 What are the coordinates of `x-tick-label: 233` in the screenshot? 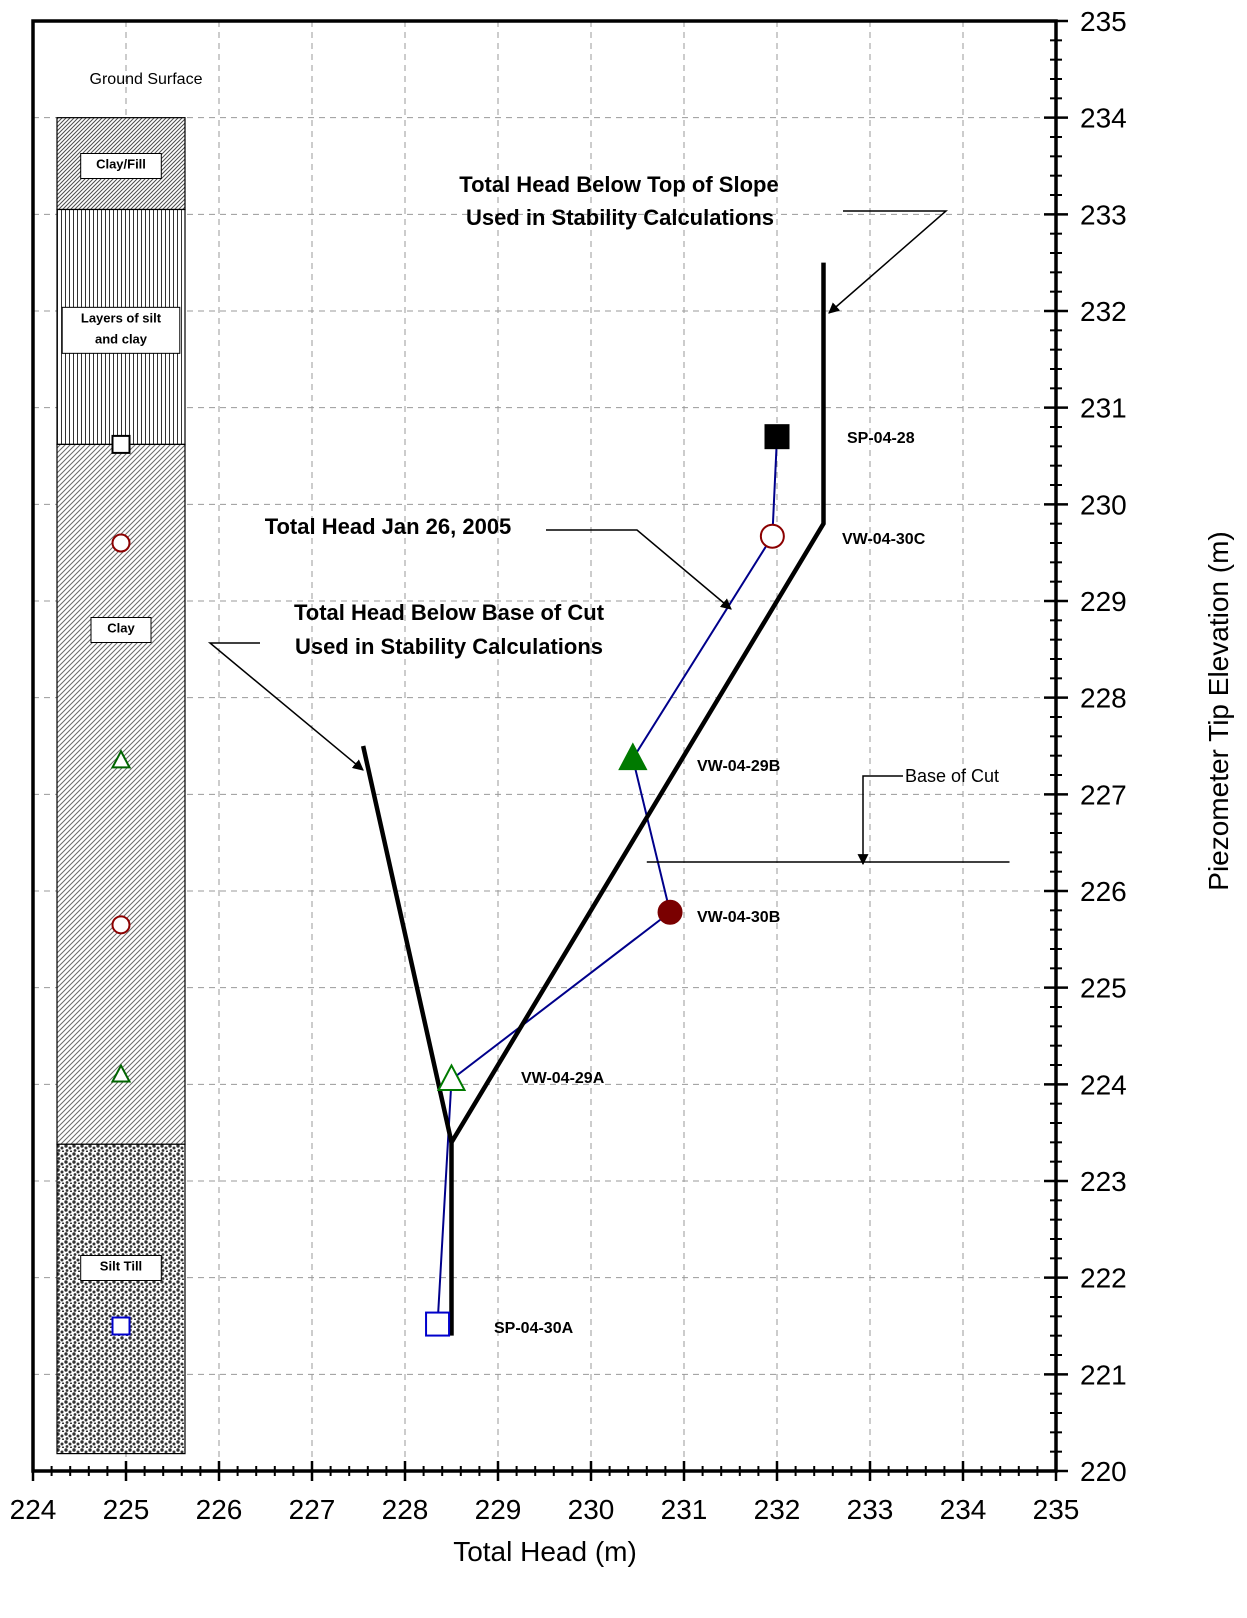 It's located at (870, 1509).